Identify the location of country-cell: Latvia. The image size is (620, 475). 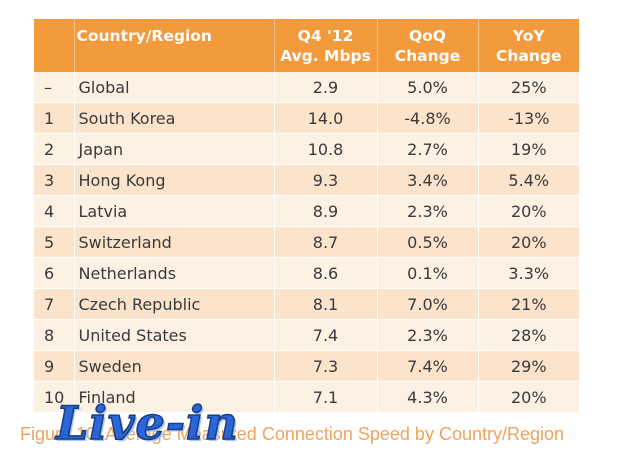
(174, 211).